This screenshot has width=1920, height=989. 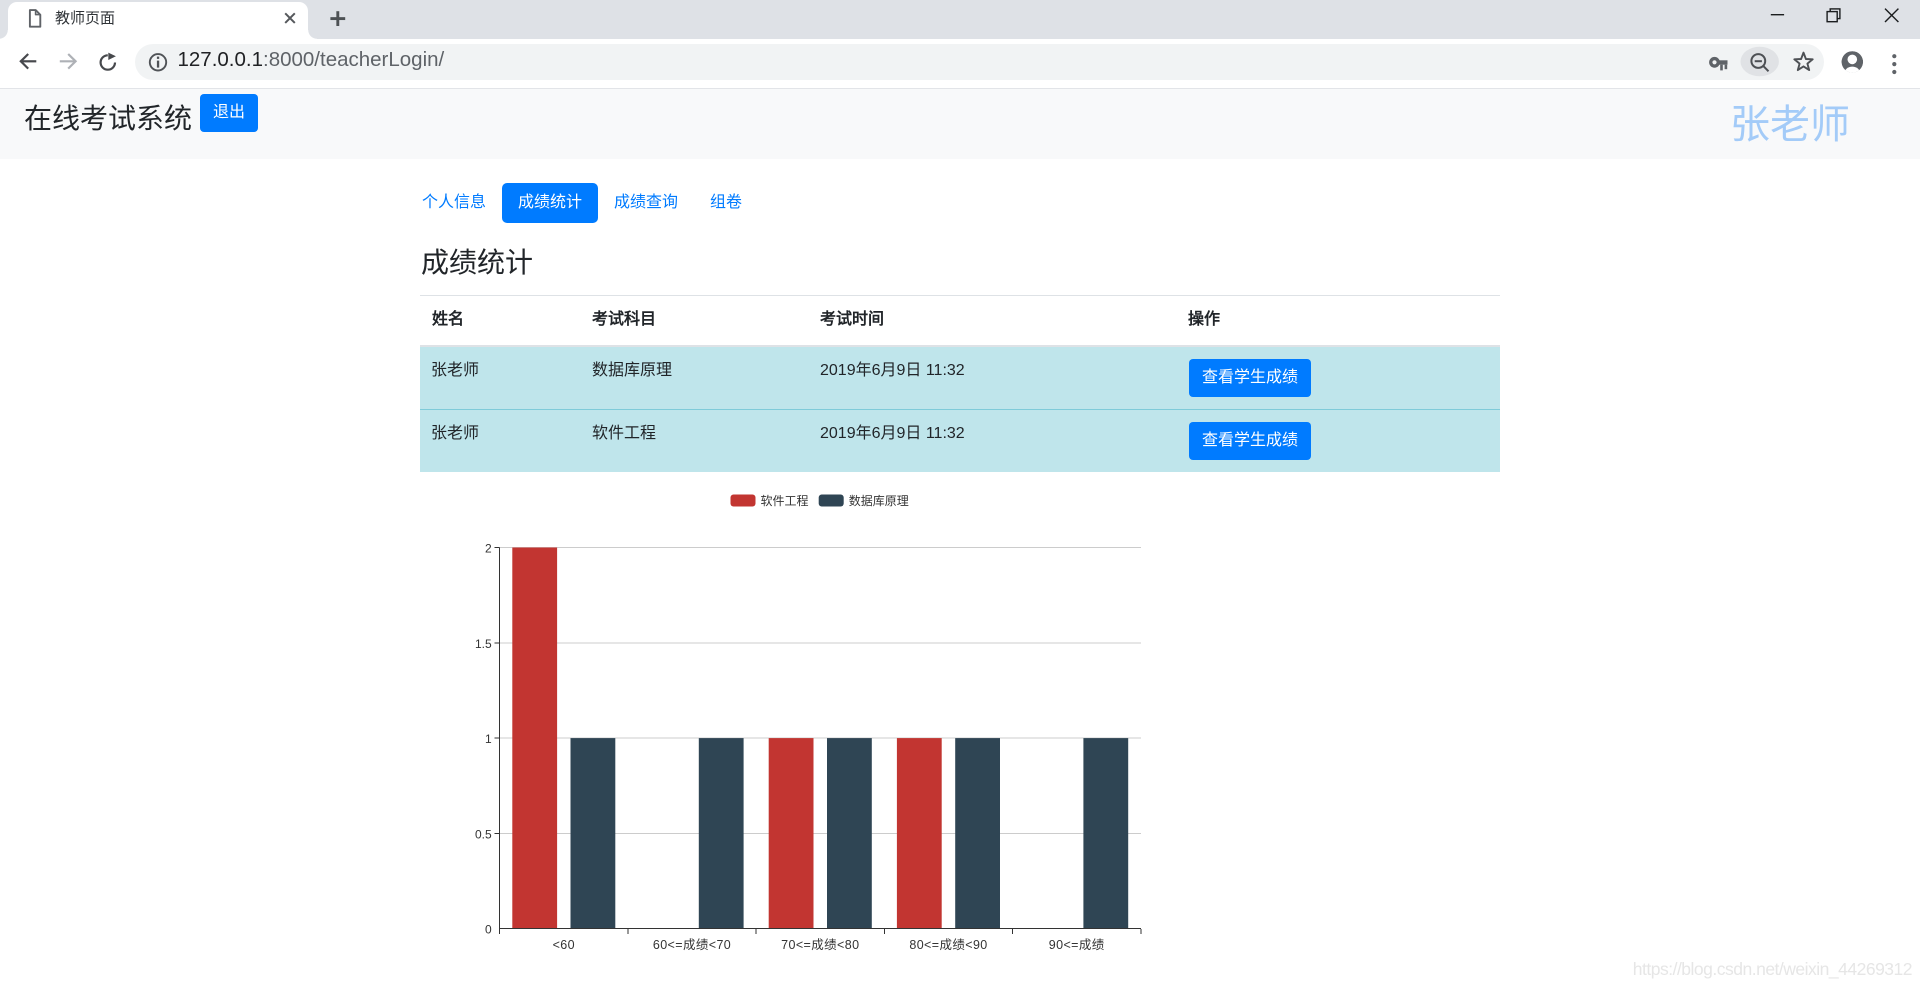 I want to click on svg-text: 数据库原理, so click(x=879, y=500).